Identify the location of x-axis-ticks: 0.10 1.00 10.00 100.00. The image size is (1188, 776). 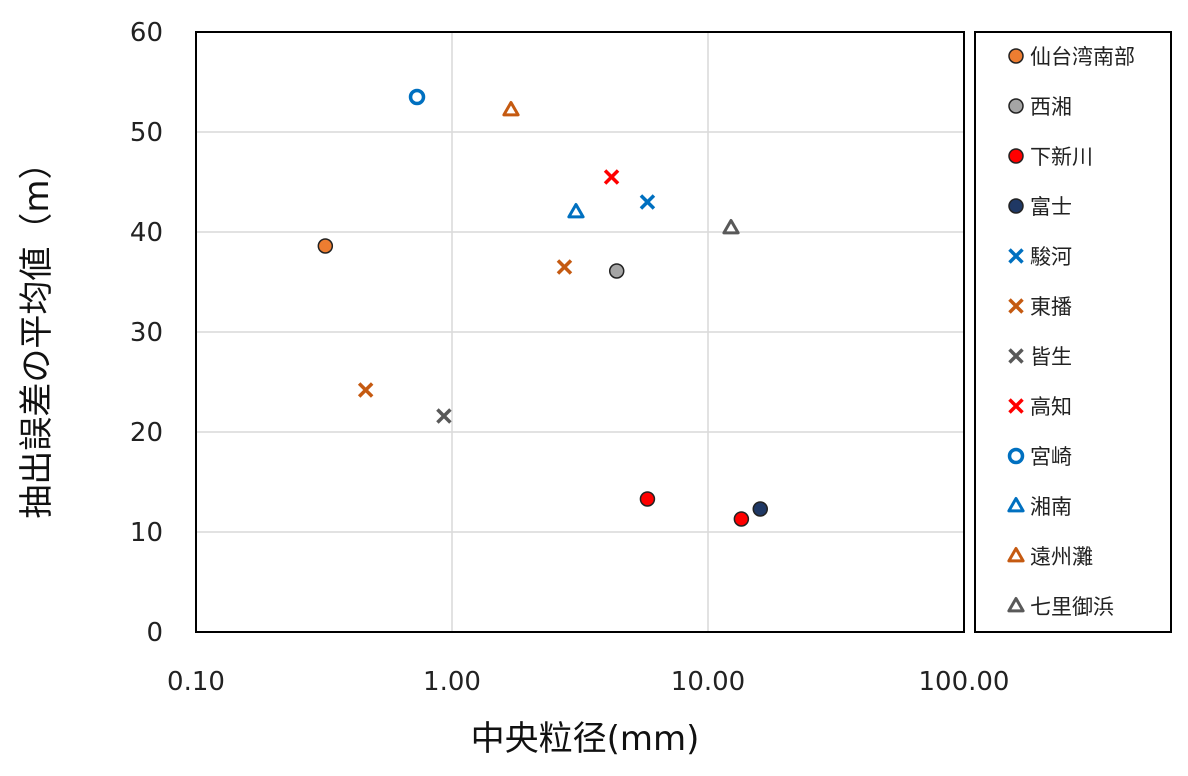
(588, 682).